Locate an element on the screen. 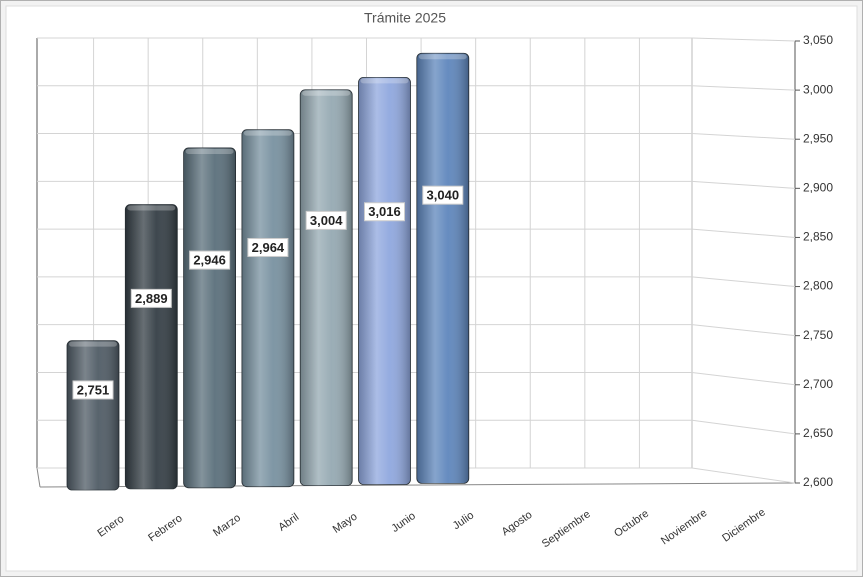  y-tick-label: 2,900 is located at coordinates (818, 188).